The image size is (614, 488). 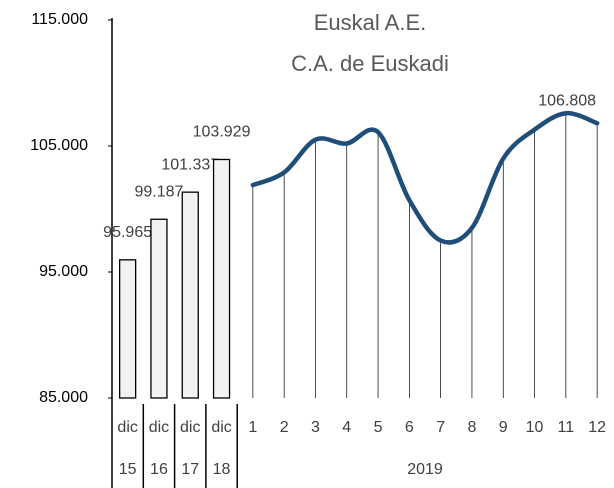 What do you see at coordinates (378, 427) in the screenshot?
I see `x-tick-label: 5` at bounding box center [378, 427].